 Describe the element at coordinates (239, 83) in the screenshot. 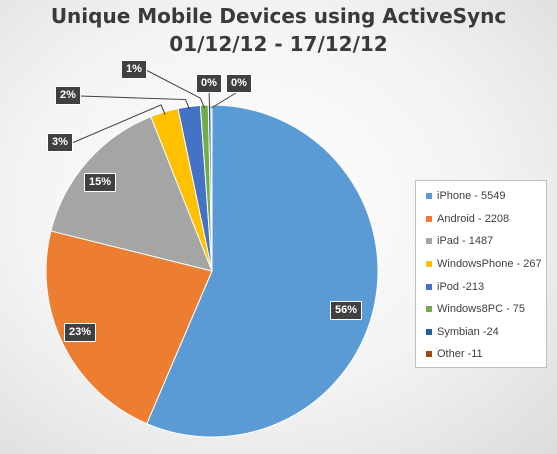

I see `percent-label-7: 0%` at that location.